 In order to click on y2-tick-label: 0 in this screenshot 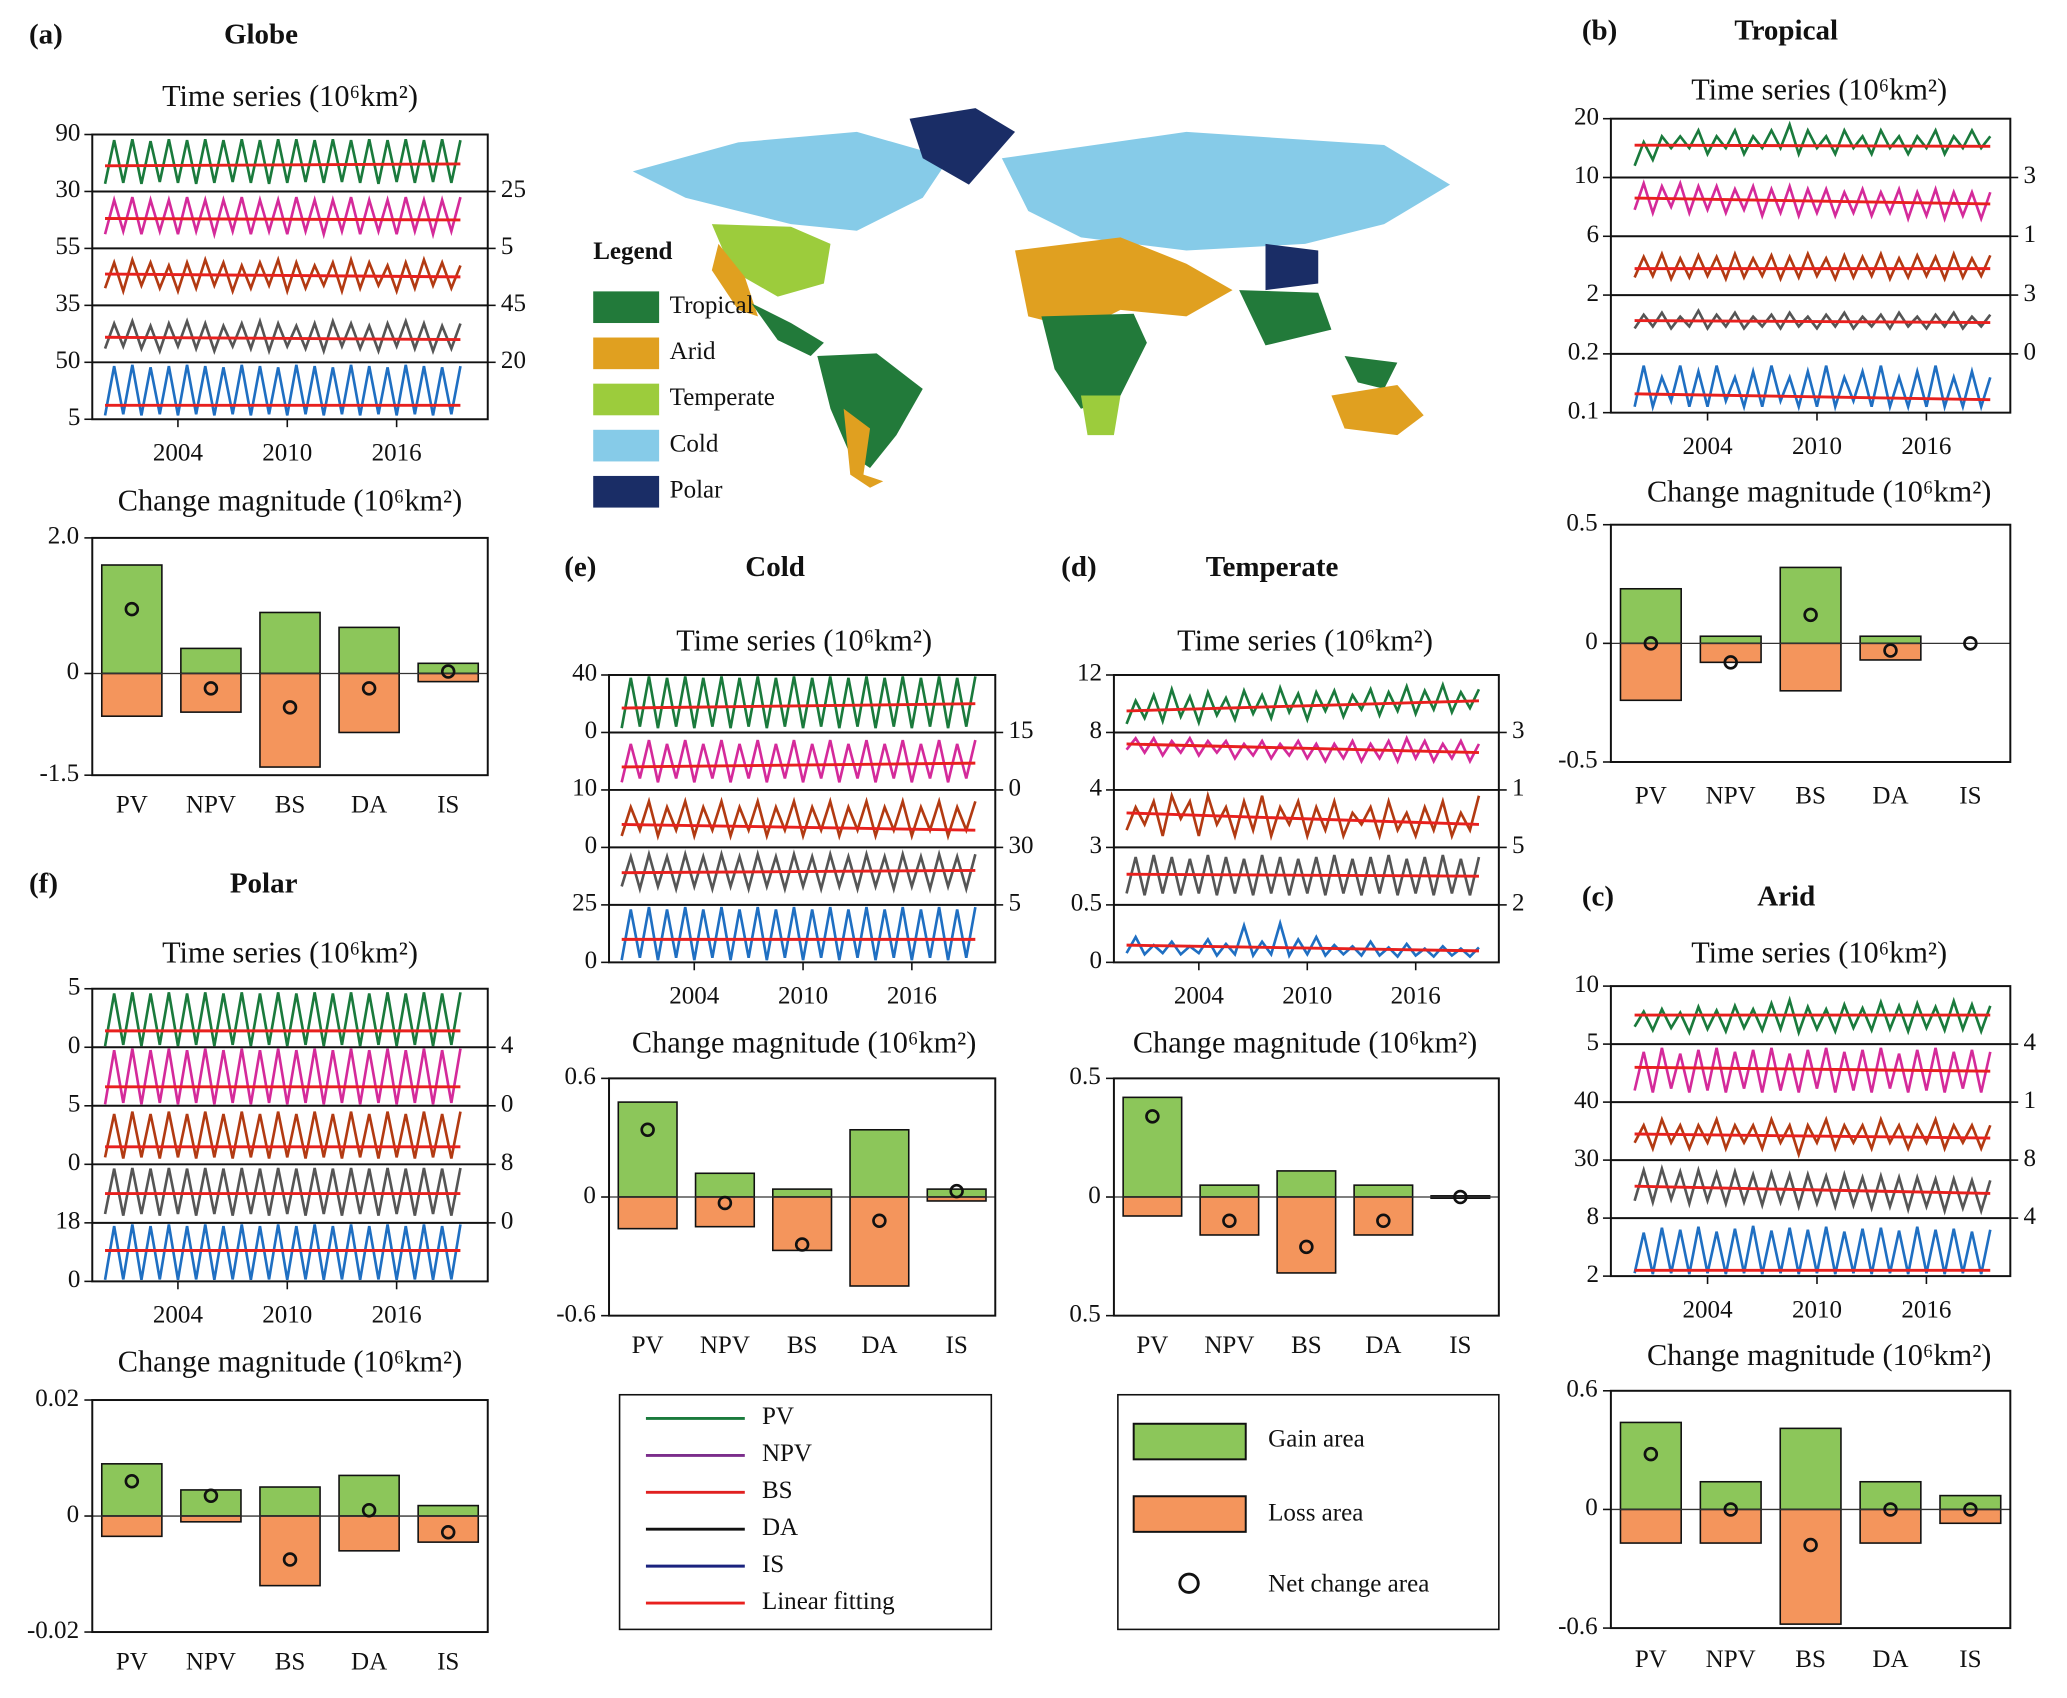, I will do `click(507, 1221)`.